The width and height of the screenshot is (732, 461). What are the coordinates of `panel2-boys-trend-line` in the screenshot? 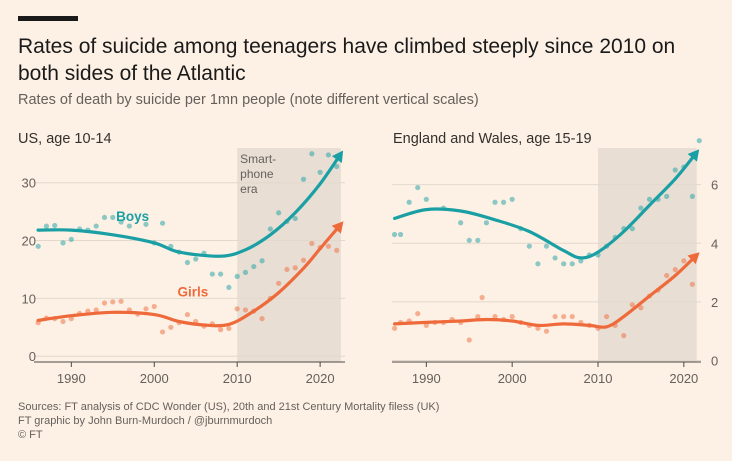 It's located at (546, 205).